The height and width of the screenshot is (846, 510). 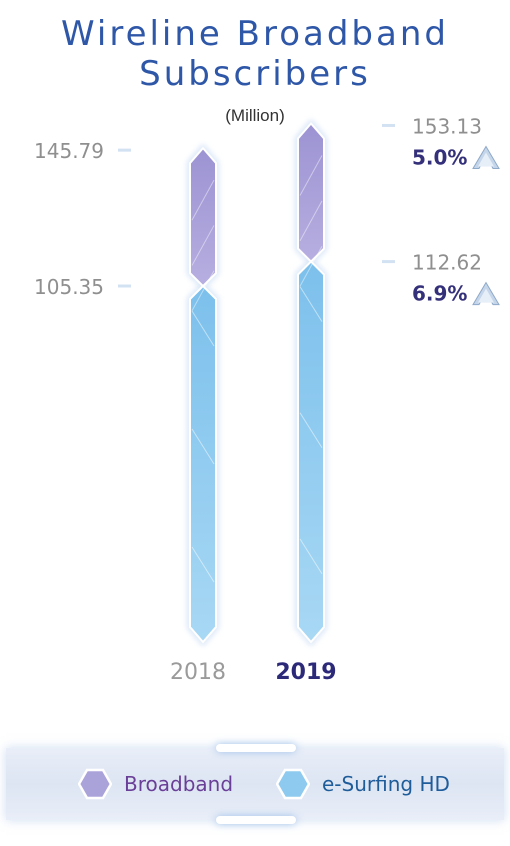 What do you see at coordinates (69, 287) in the screenshot?
I see `value-label-esurfing-2018: 105.35` at bounding box center [69, 287].